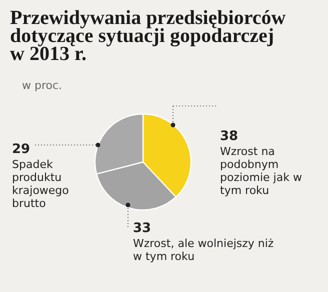 The image size is (328, 292). Describe the element at coordinates (261, 171) in the screenshot. I see `slice-label: Wzrost na podobnym poziomie jak w tym roku` at that location.